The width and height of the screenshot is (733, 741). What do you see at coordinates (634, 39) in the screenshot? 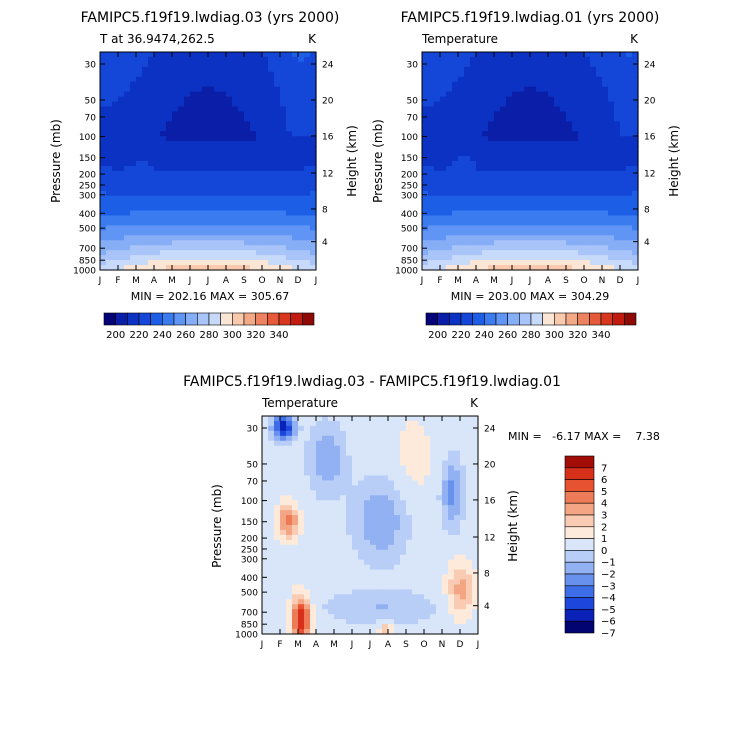
I see `chart-2-units: K` at bounding box center [634, 39].